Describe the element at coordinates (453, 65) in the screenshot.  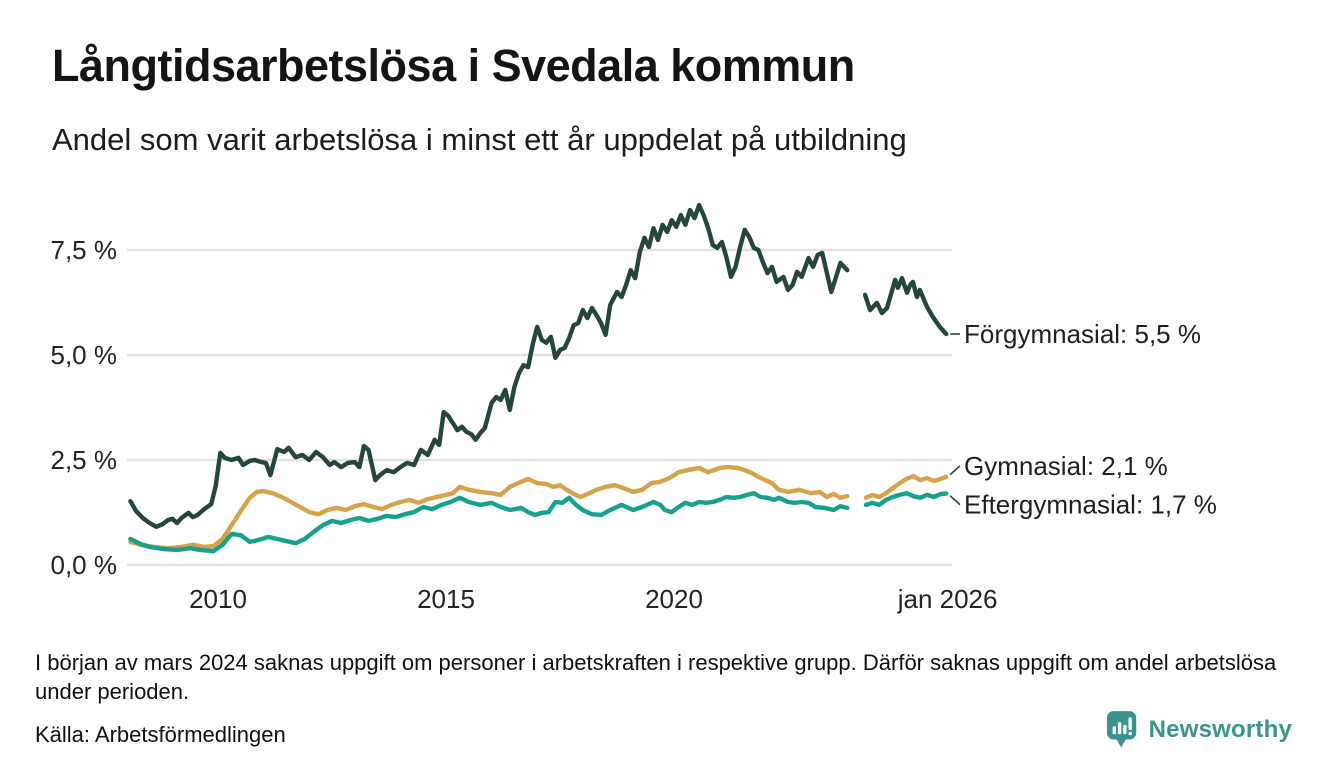
I see `page-title: Långtidsarbetslösa i Svedala kommun` at that location.